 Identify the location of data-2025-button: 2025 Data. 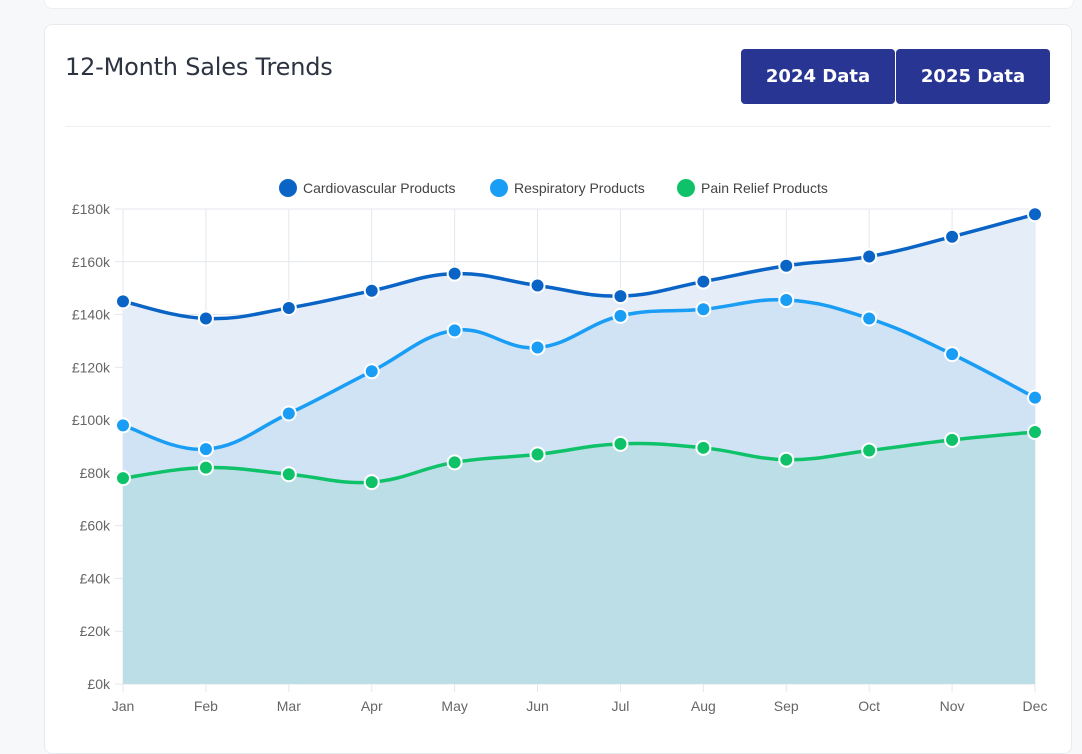
(973, 76).